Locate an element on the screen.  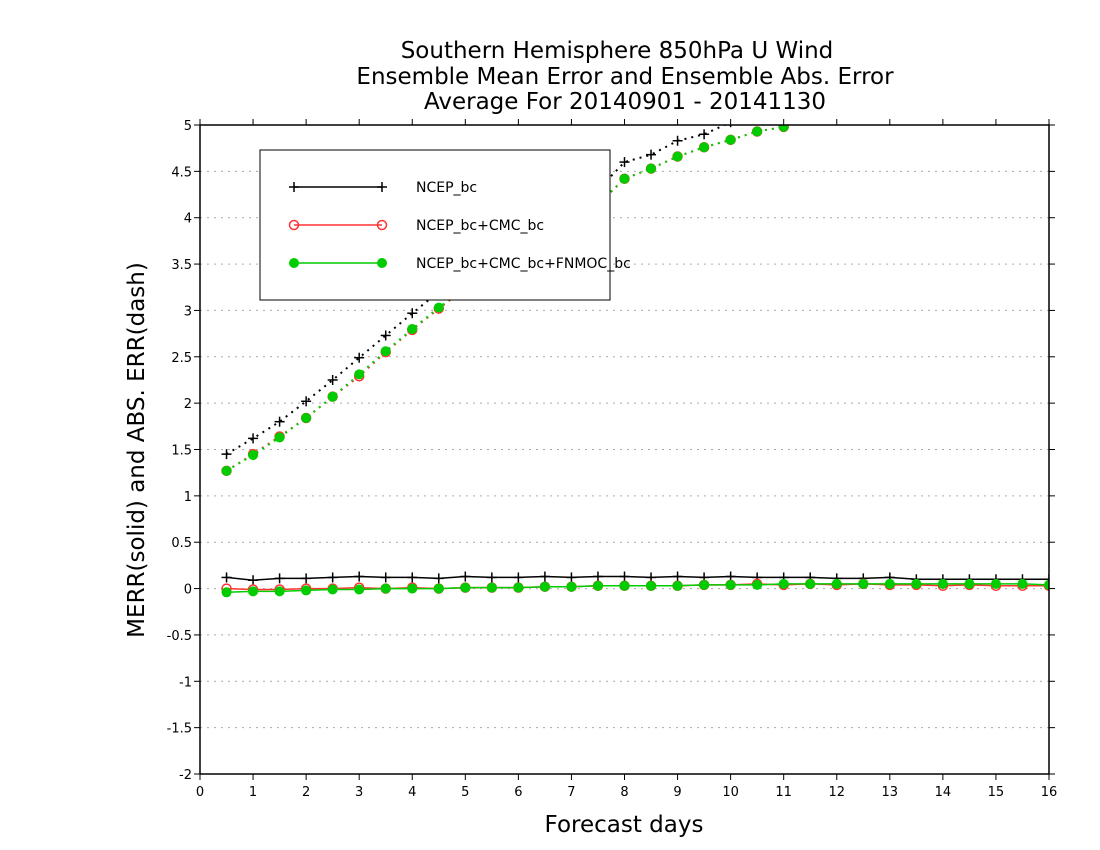
x-tick-label: 5 is located at coordinates (465, 792).